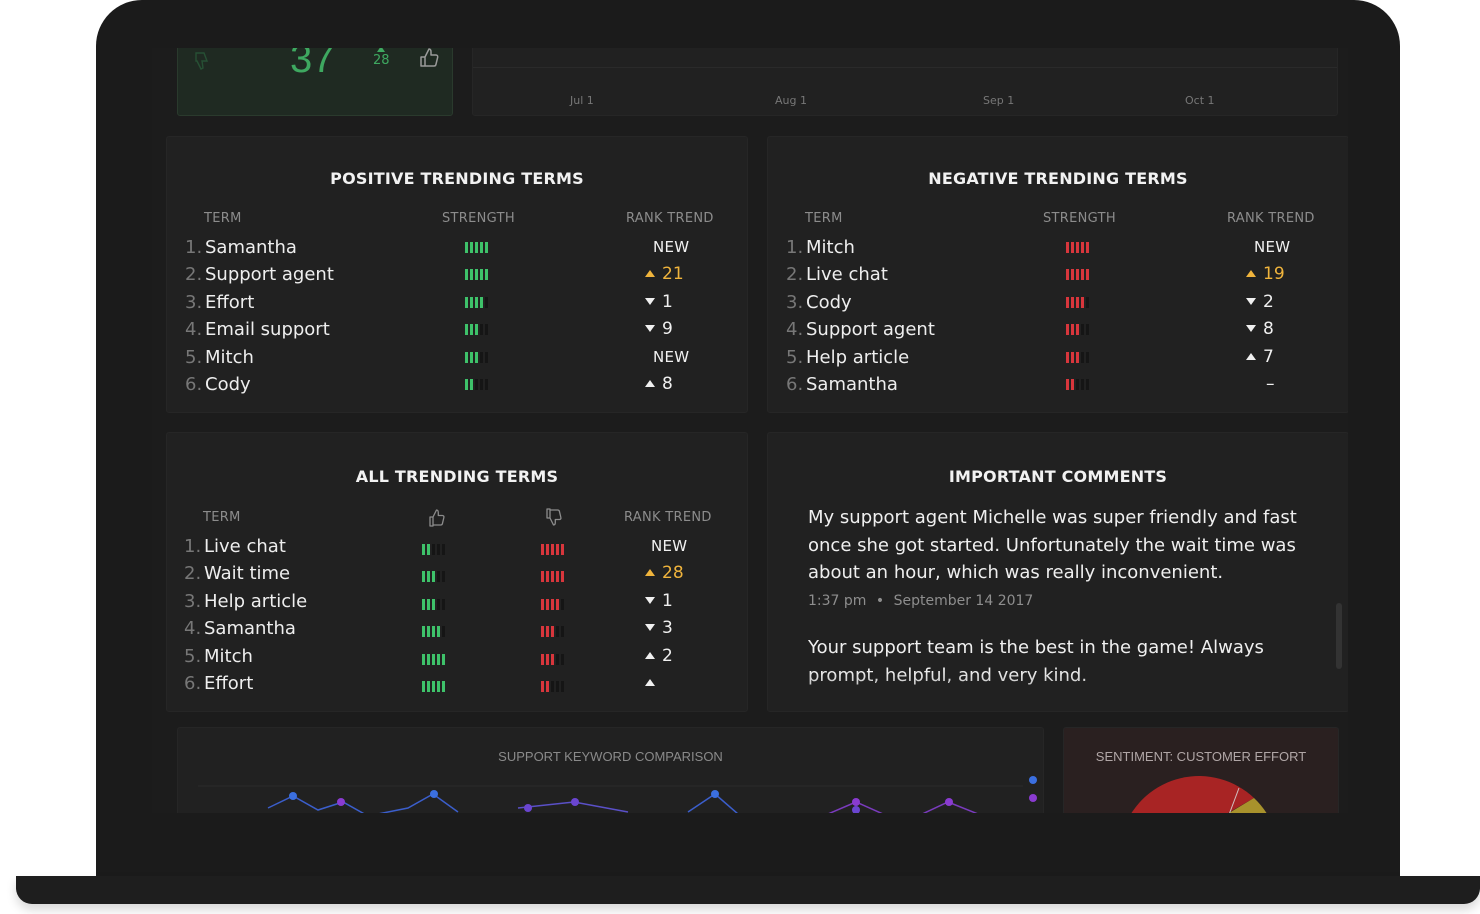  What do you see at coordinates (194, 275) in the screenshot?
I see `rank-number: 2.` at bounding box center [194, 275].